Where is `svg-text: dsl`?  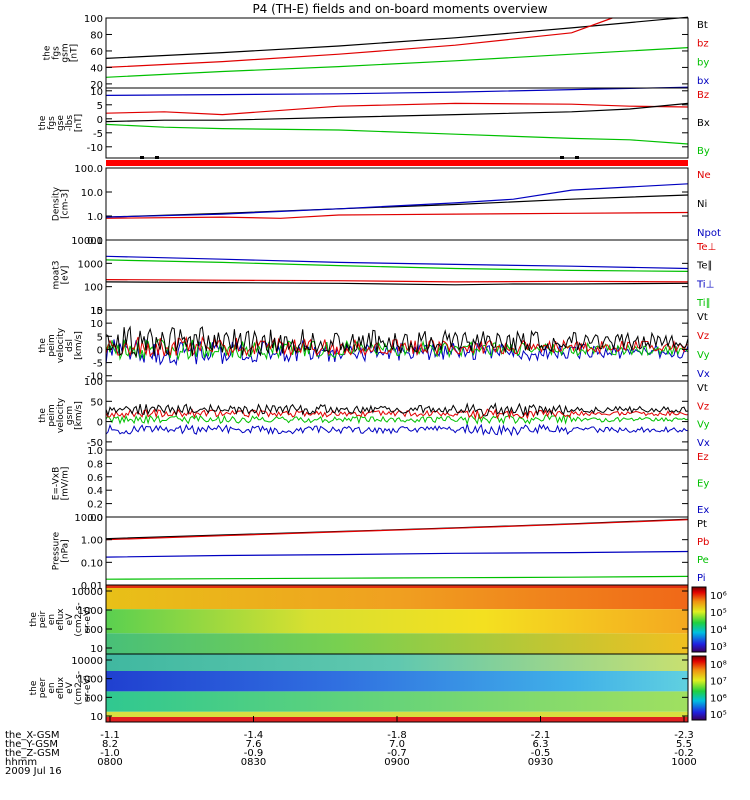 svg-text: dsl is located at coordinates (70, 345).